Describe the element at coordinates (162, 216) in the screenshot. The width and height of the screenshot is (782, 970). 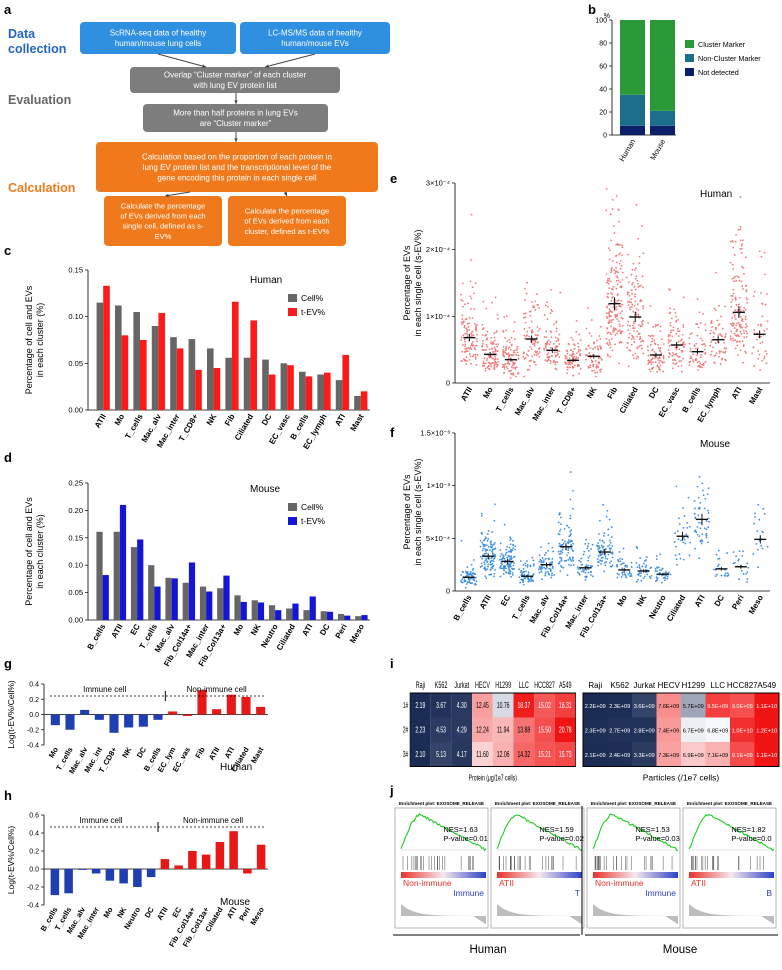
I see `text-line: of EVs derived from each` at that location.